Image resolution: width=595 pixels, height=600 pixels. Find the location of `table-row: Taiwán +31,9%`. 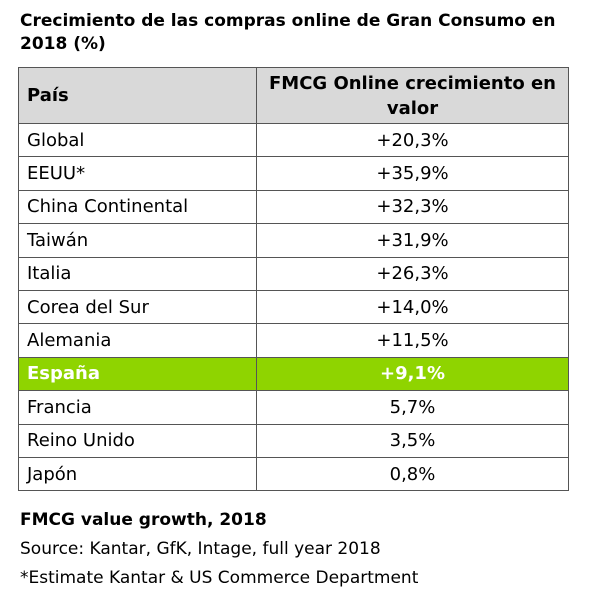

table-row: Taiwán +31,9% is located at coordinates (293, 240).